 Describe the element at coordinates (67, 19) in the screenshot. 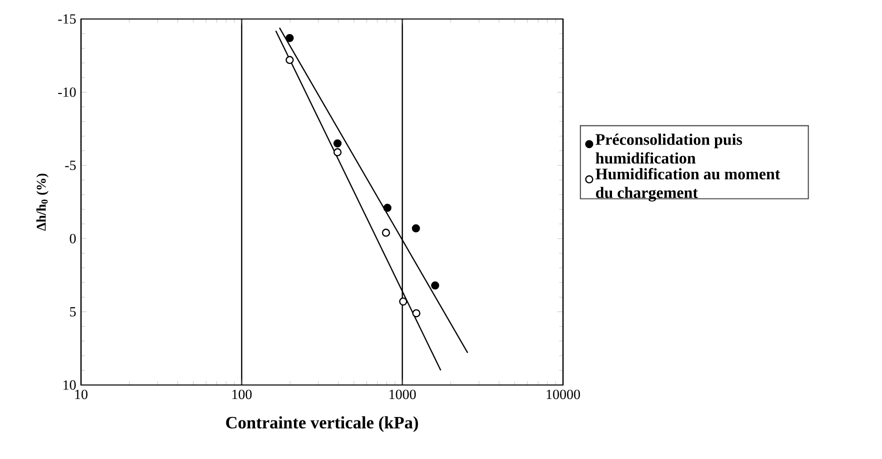

I see `y-tick-label: -15` at that location.